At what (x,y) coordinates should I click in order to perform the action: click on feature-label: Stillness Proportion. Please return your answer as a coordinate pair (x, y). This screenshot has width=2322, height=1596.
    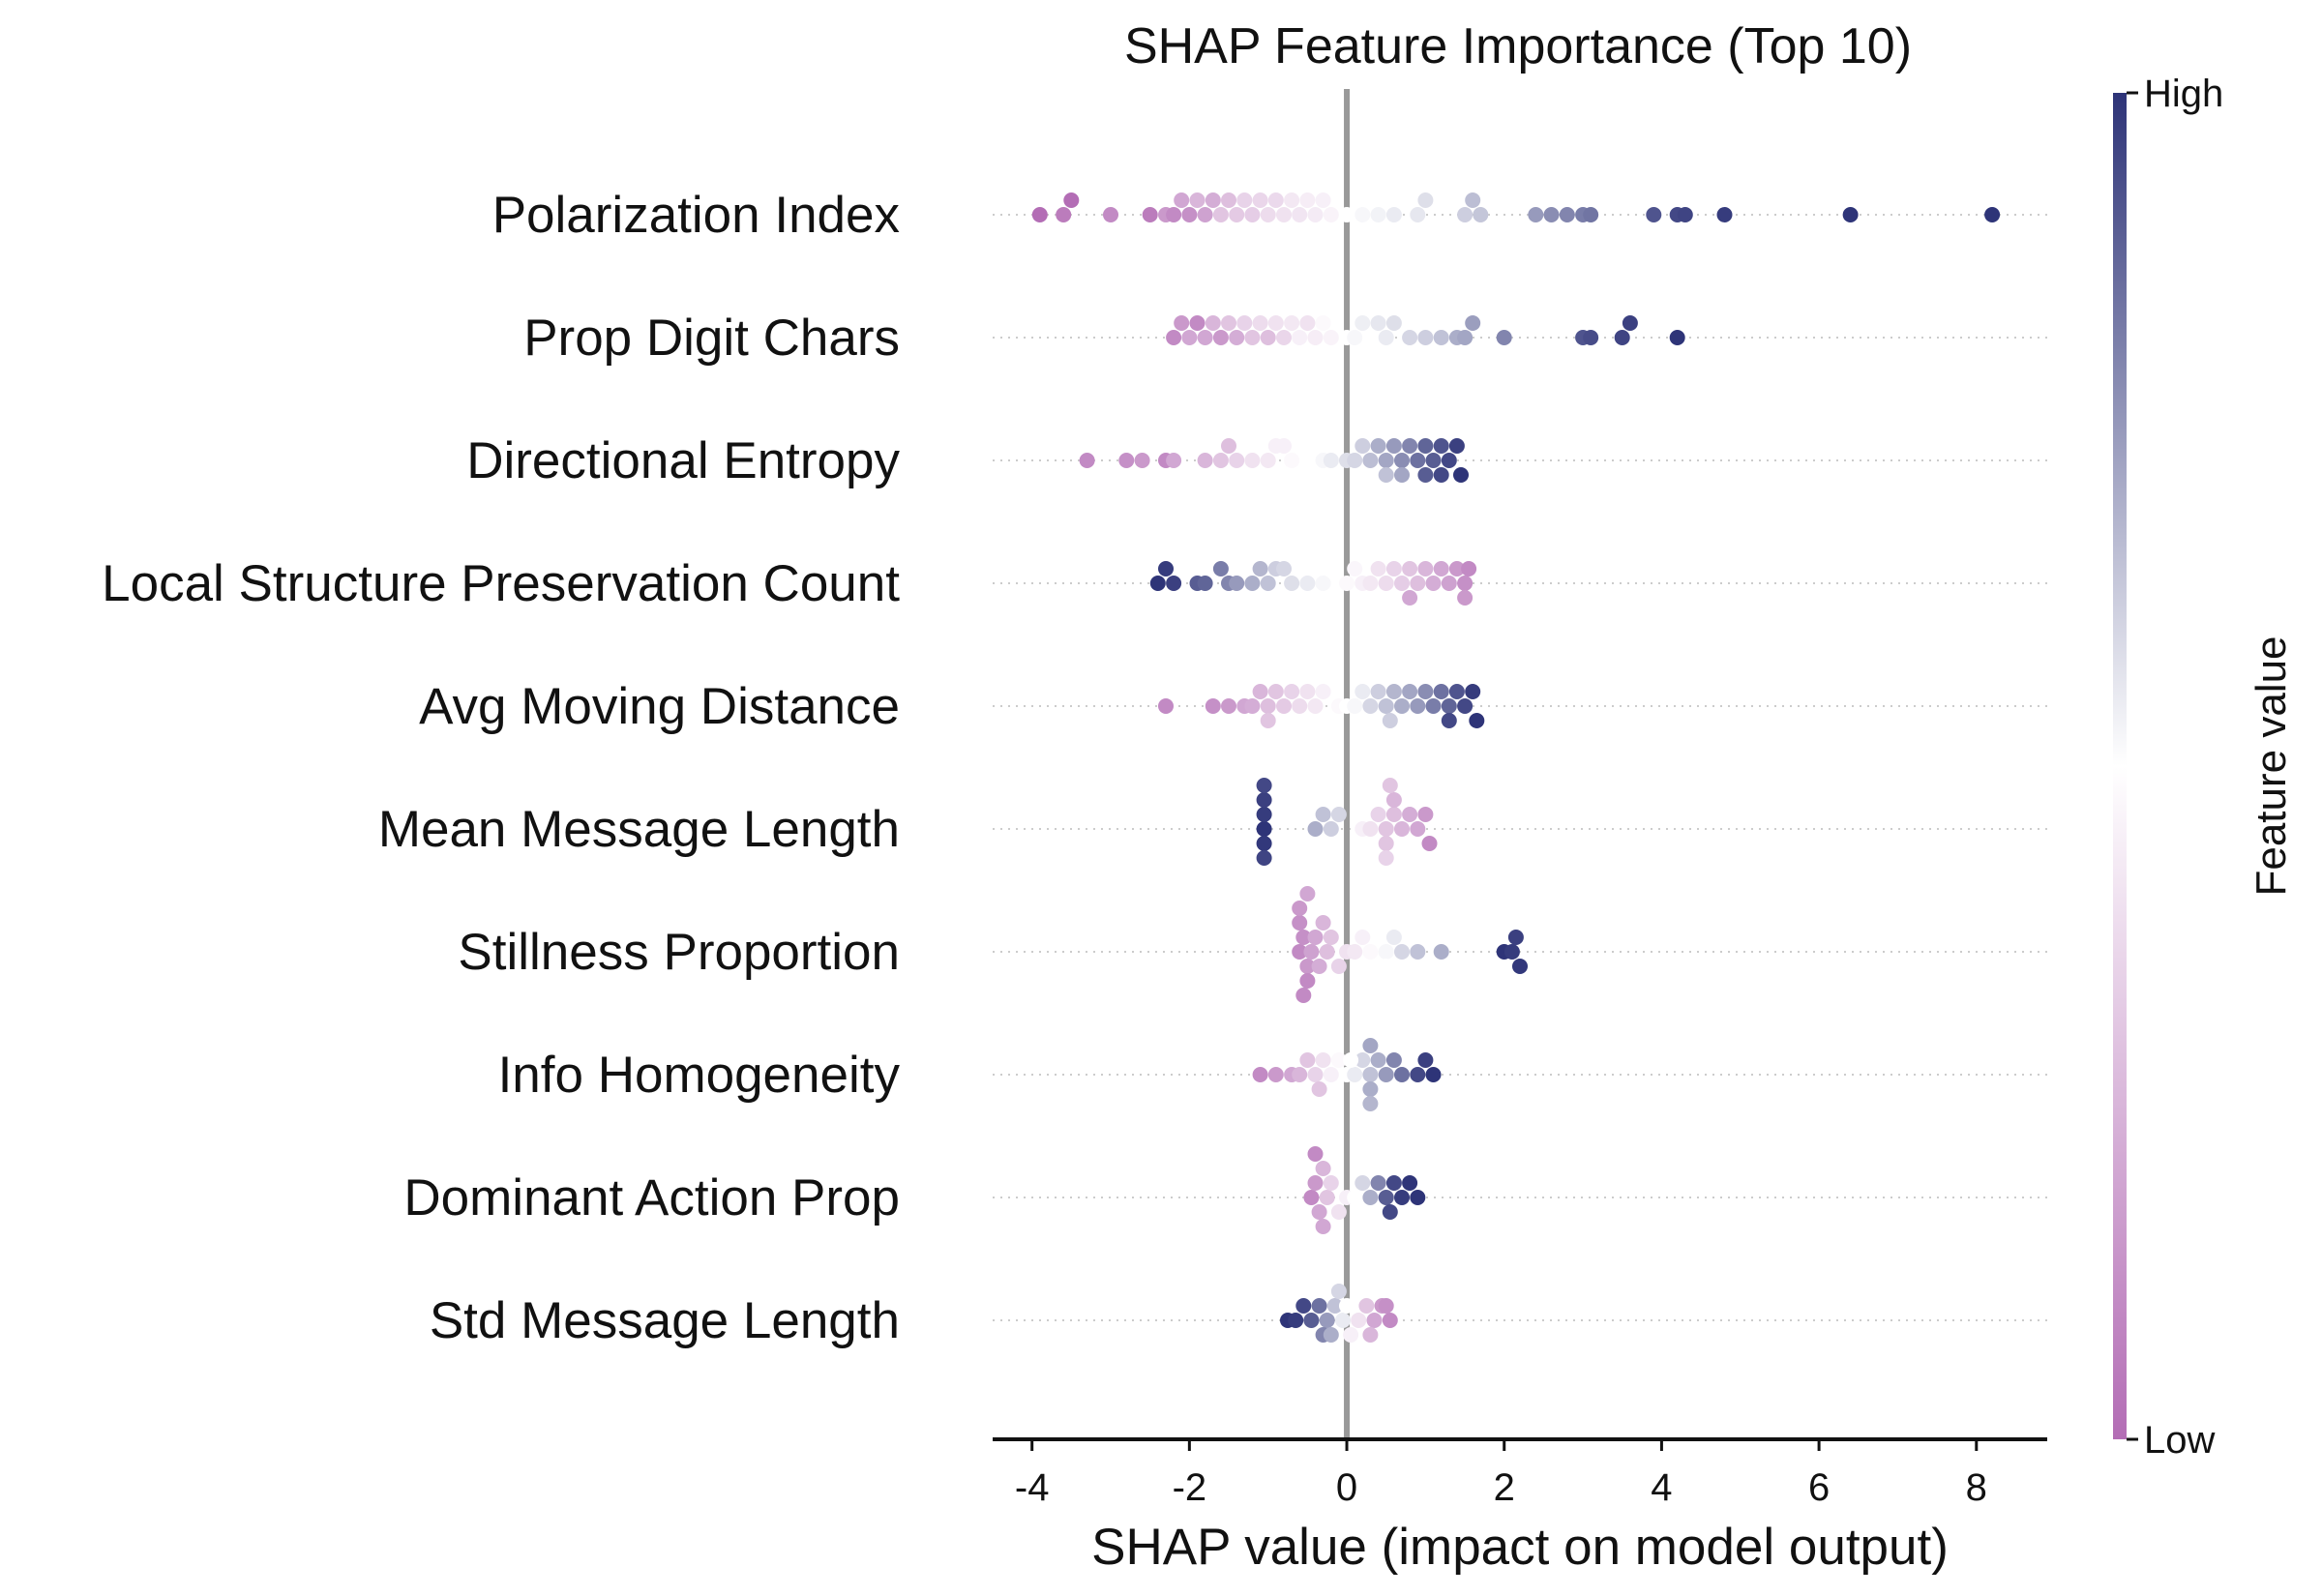
    Looking at the image, I should click on (679, 952).